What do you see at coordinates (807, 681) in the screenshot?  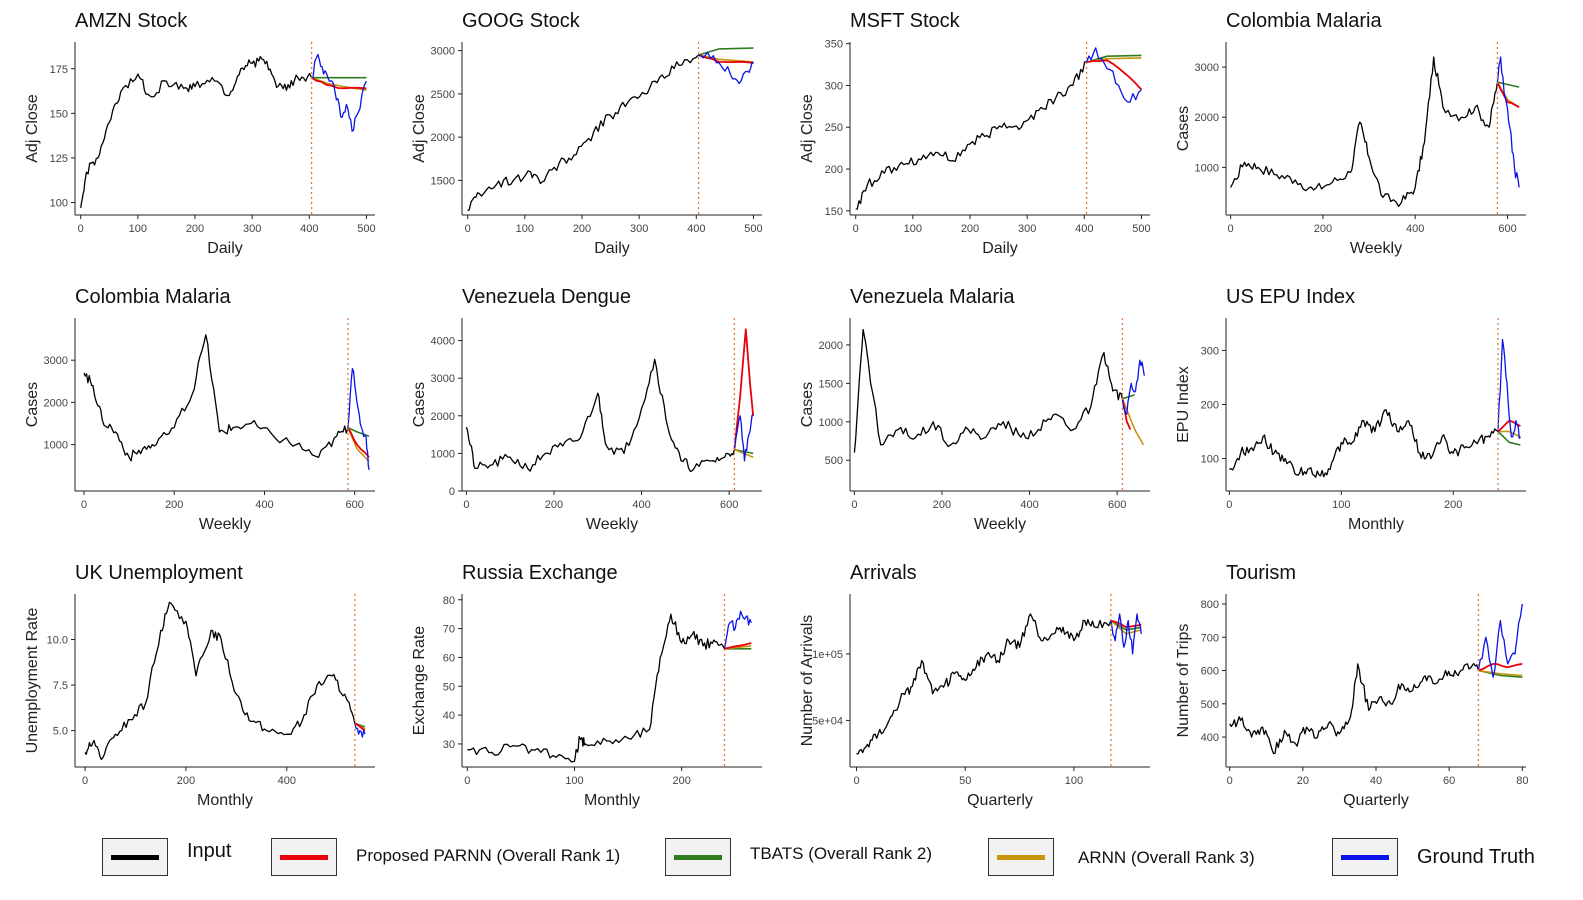 I see `y-axis-label: Number of Arrivals` at bounding box center [807, 681].